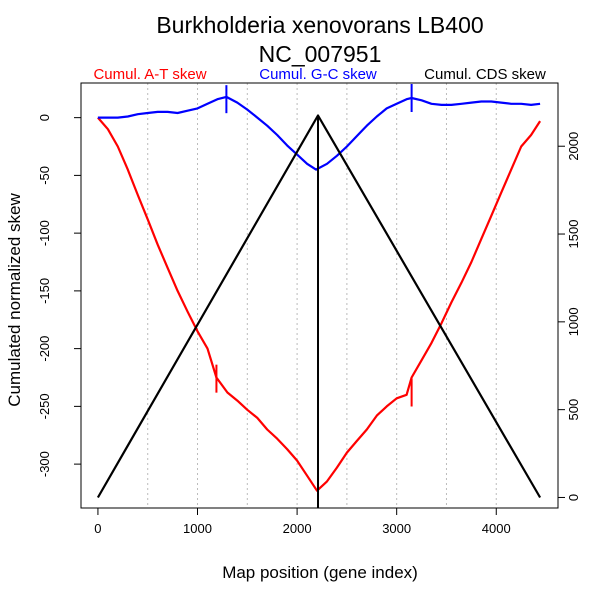  I want to click on y-tick-label: 0, so click(44, 117).